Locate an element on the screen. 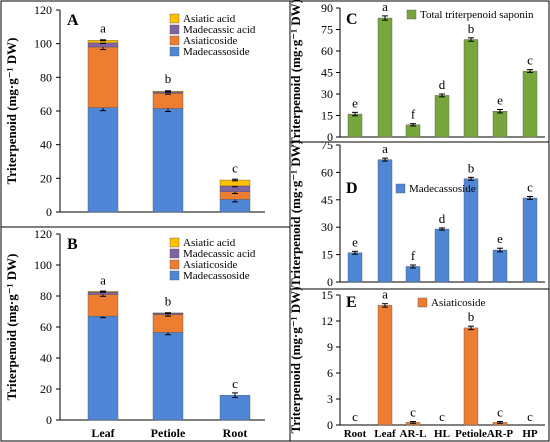 The image size is (550, 442). y-tick-label: 6 is located at coordinates (330, 373).